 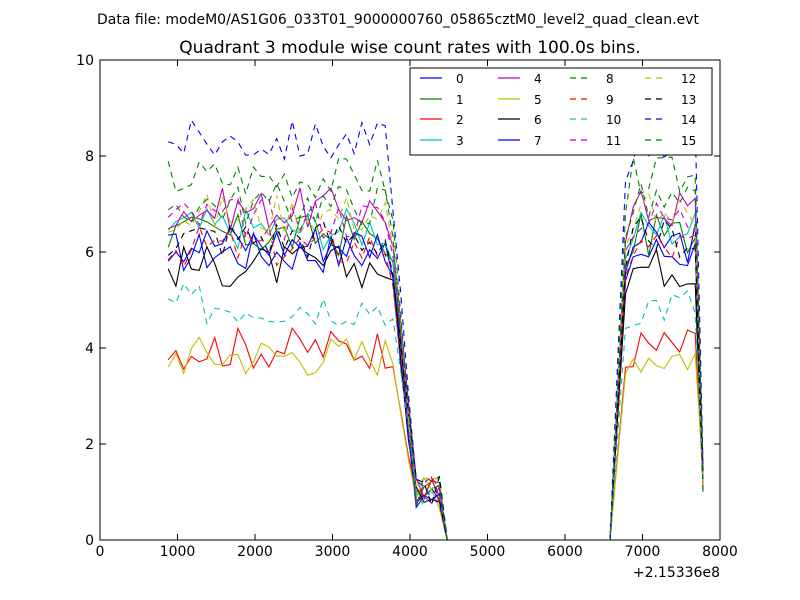 I want to click on legend-label-5: 5, so click(x=538, y=100).